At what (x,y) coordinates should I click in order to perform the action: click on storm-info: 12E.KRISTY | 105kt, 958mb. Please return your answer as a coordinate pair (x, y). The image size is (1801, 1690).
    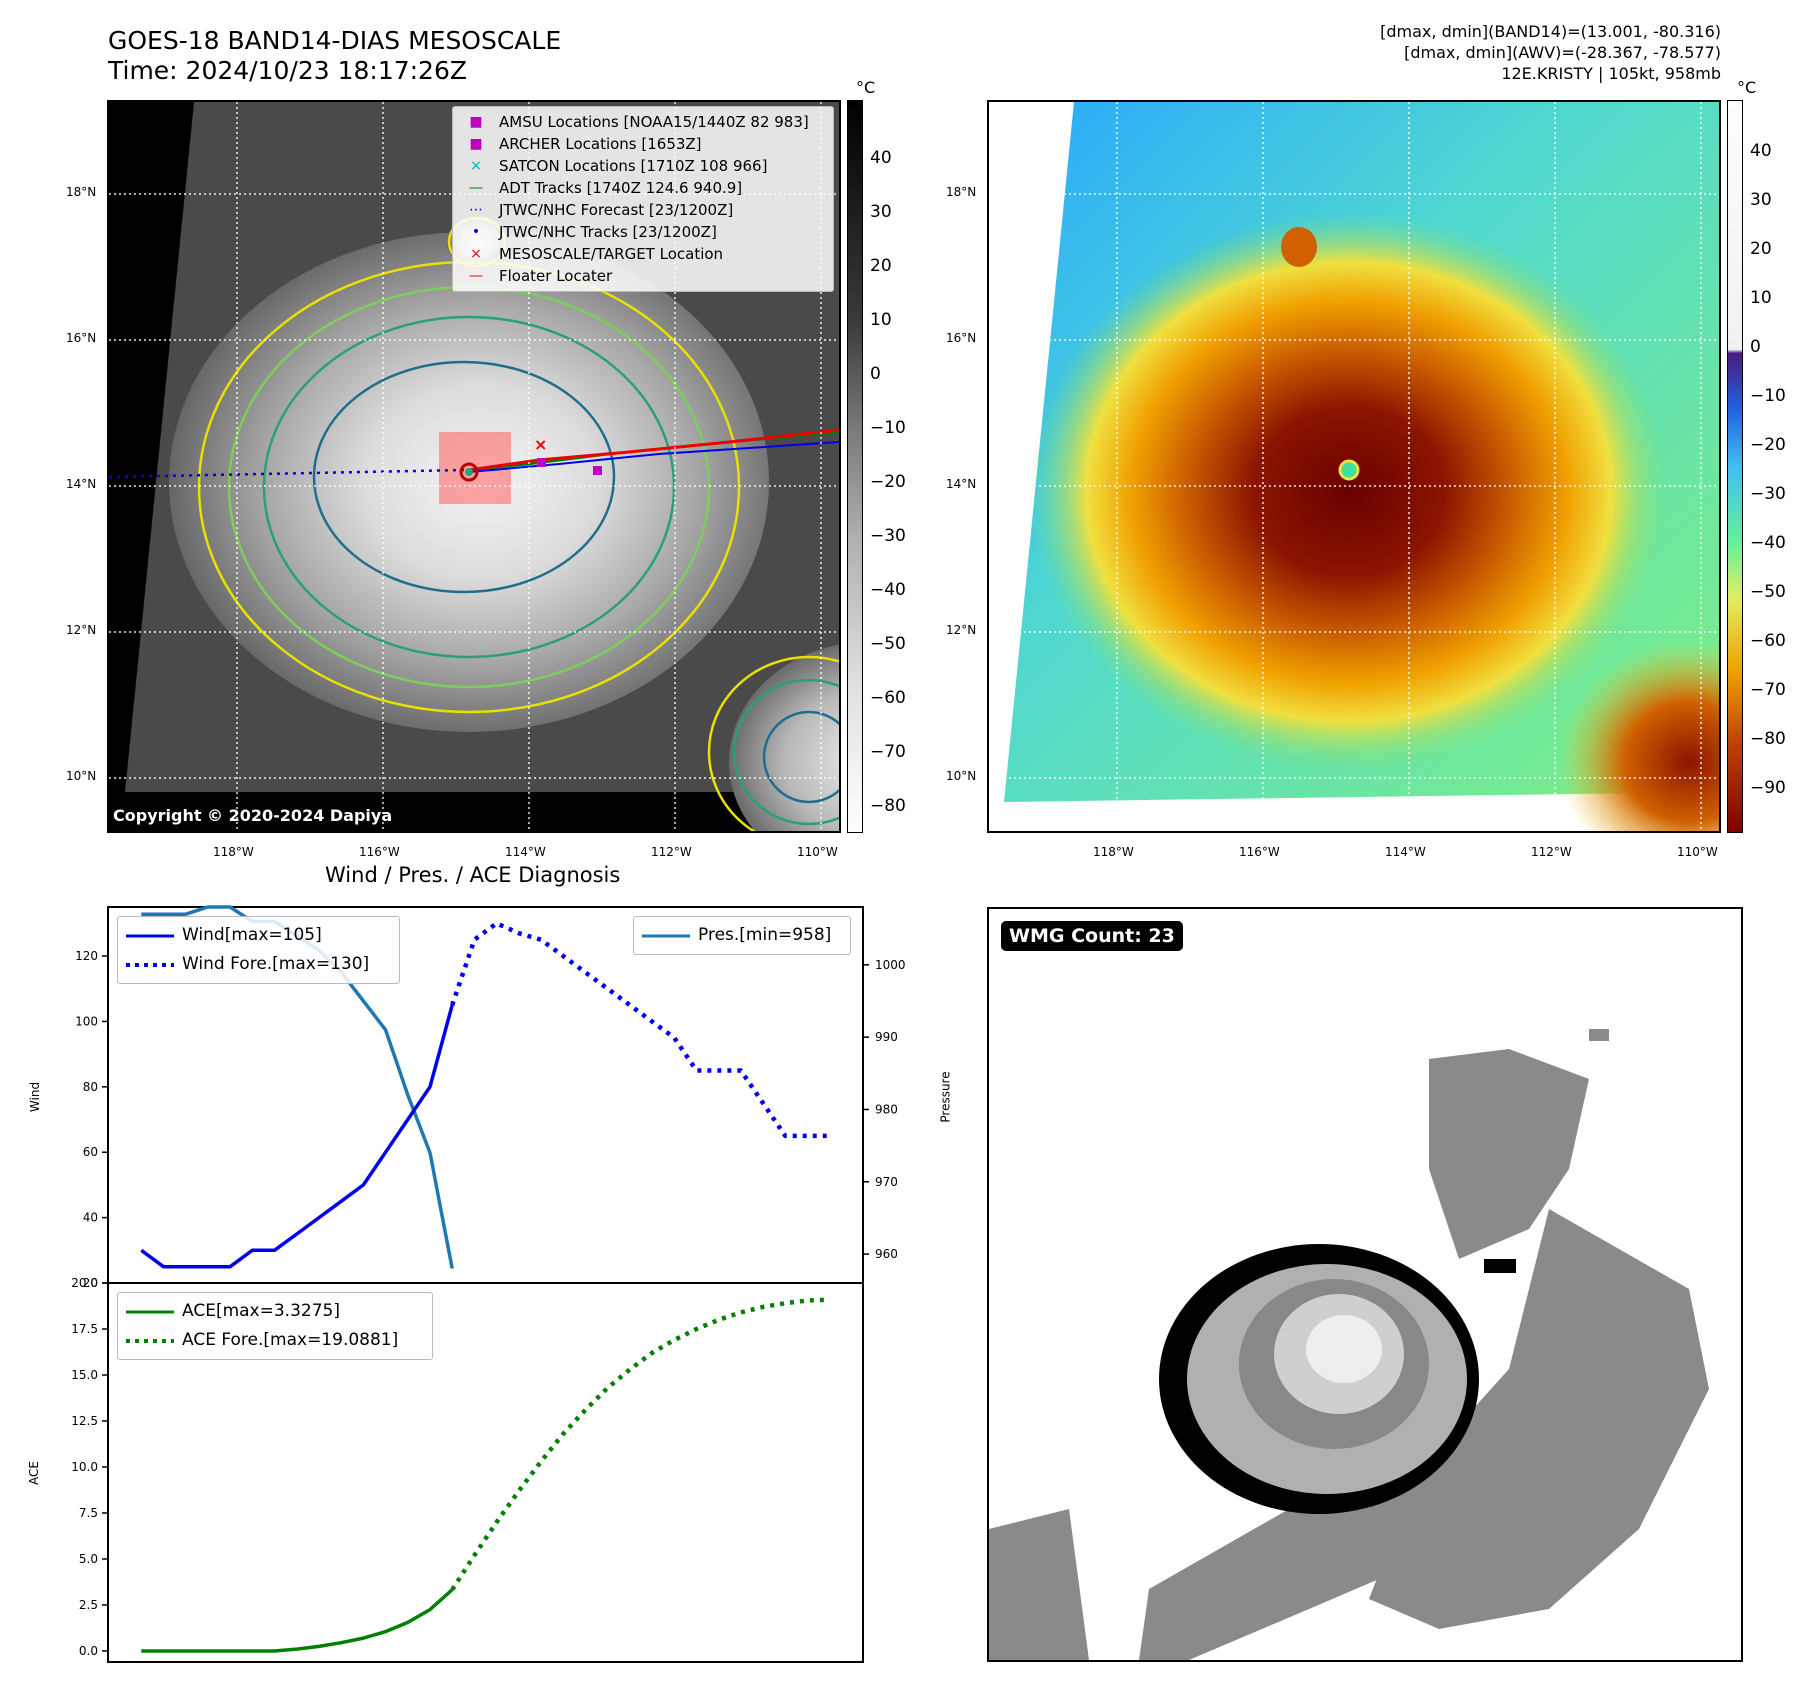
    Looking at the image, I should click on (1611, 73).